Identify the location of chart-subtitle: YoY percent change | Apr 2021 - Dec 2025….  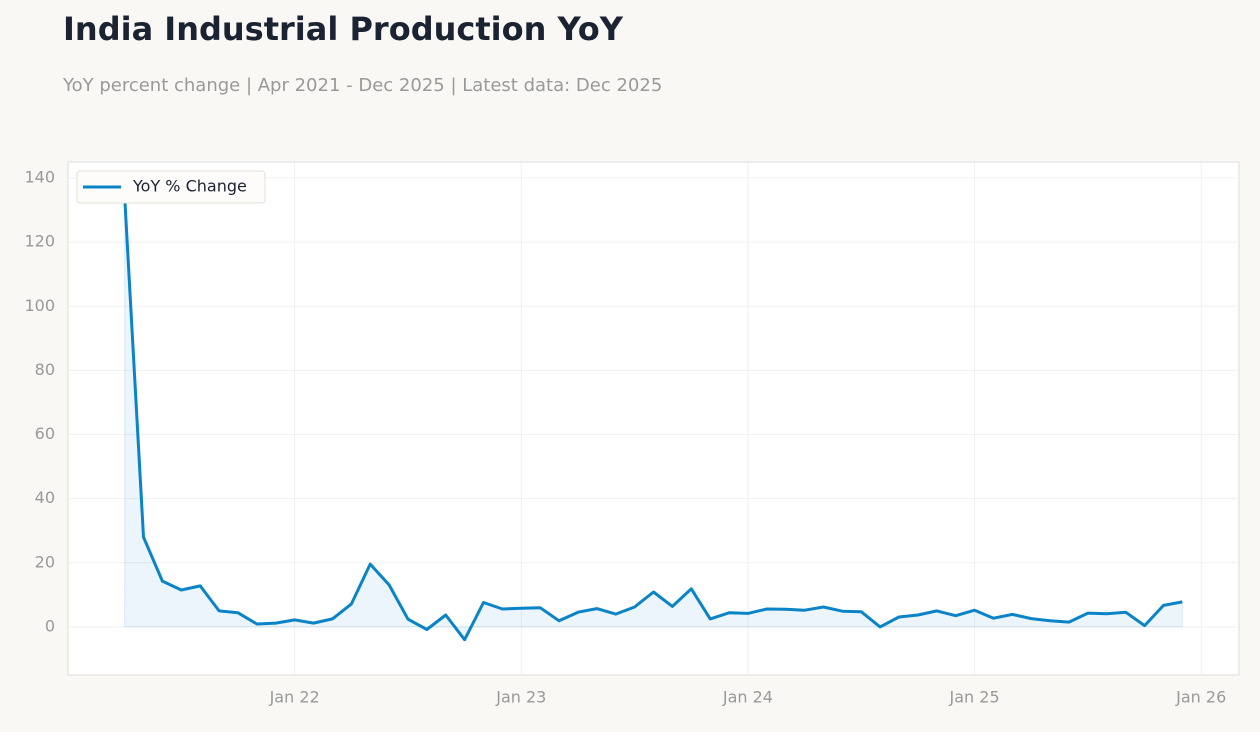
(362, 85).